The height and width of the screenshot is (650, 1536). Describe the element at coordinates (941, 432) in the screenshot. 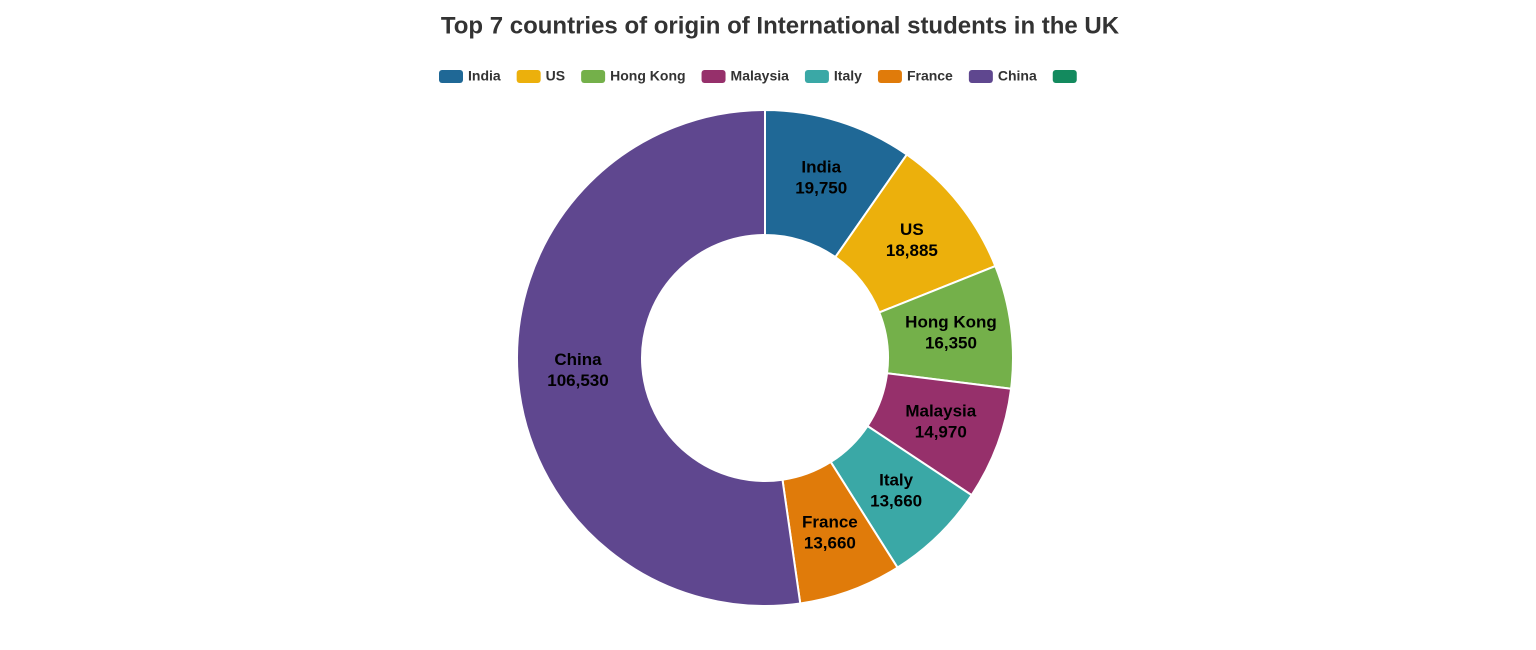

I see `slice-value: 14,970` at that location.